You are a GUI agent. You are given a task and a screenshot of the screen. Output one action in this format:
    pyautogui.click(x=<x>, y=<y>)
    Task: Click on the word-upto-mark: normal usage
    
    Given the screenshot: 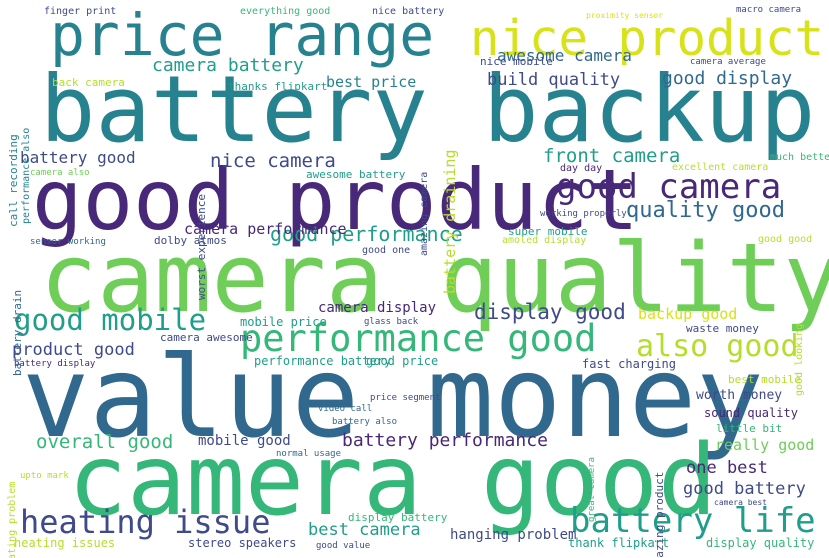 What is the action you would take?
    pyautogui.click(x=309, y=454)
    